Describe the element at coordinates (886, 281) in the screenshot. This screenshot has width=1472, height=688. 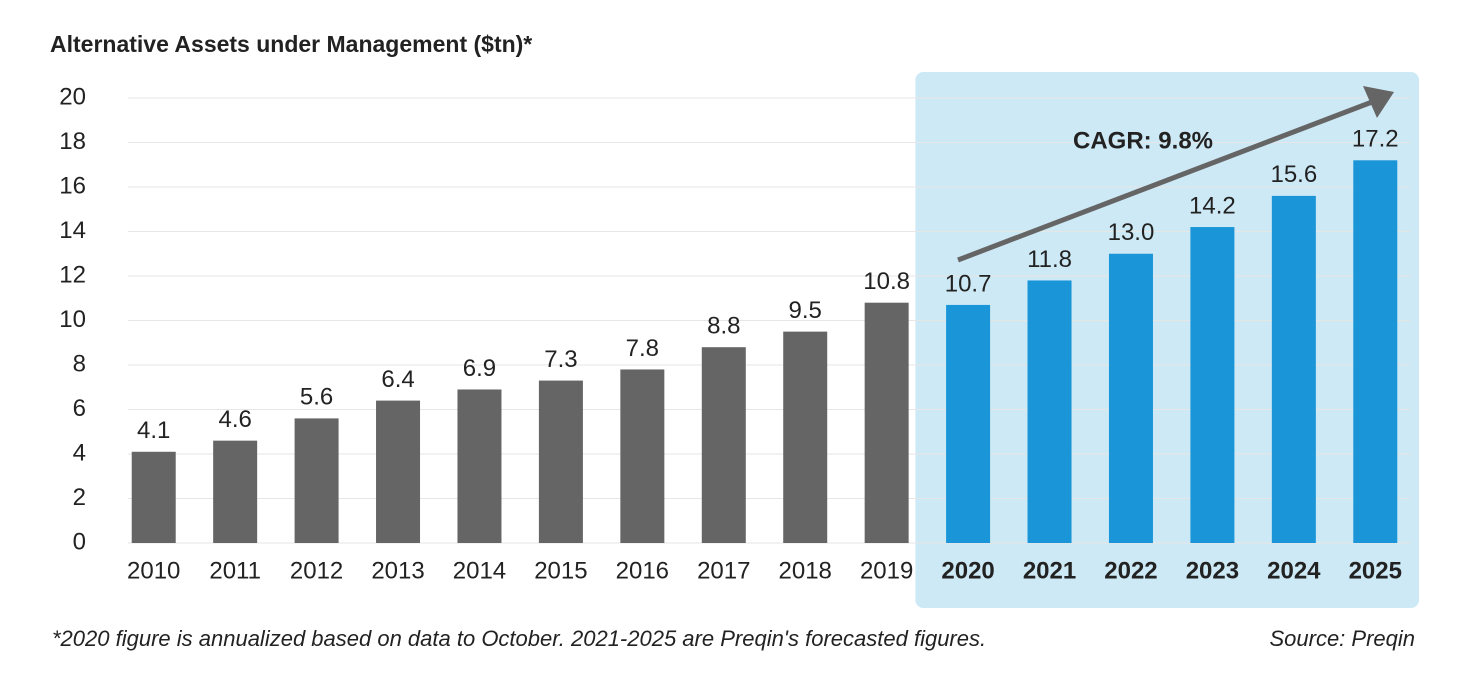
I see `value-label: 10.8` at that location.